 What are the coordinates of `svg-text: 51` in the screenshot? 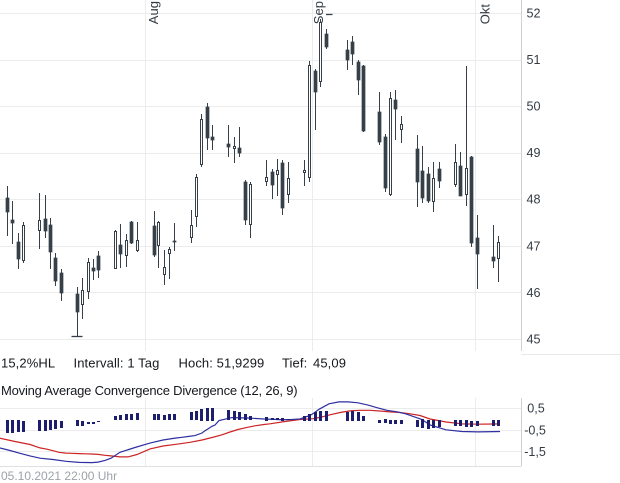 It's located at (534, 60).